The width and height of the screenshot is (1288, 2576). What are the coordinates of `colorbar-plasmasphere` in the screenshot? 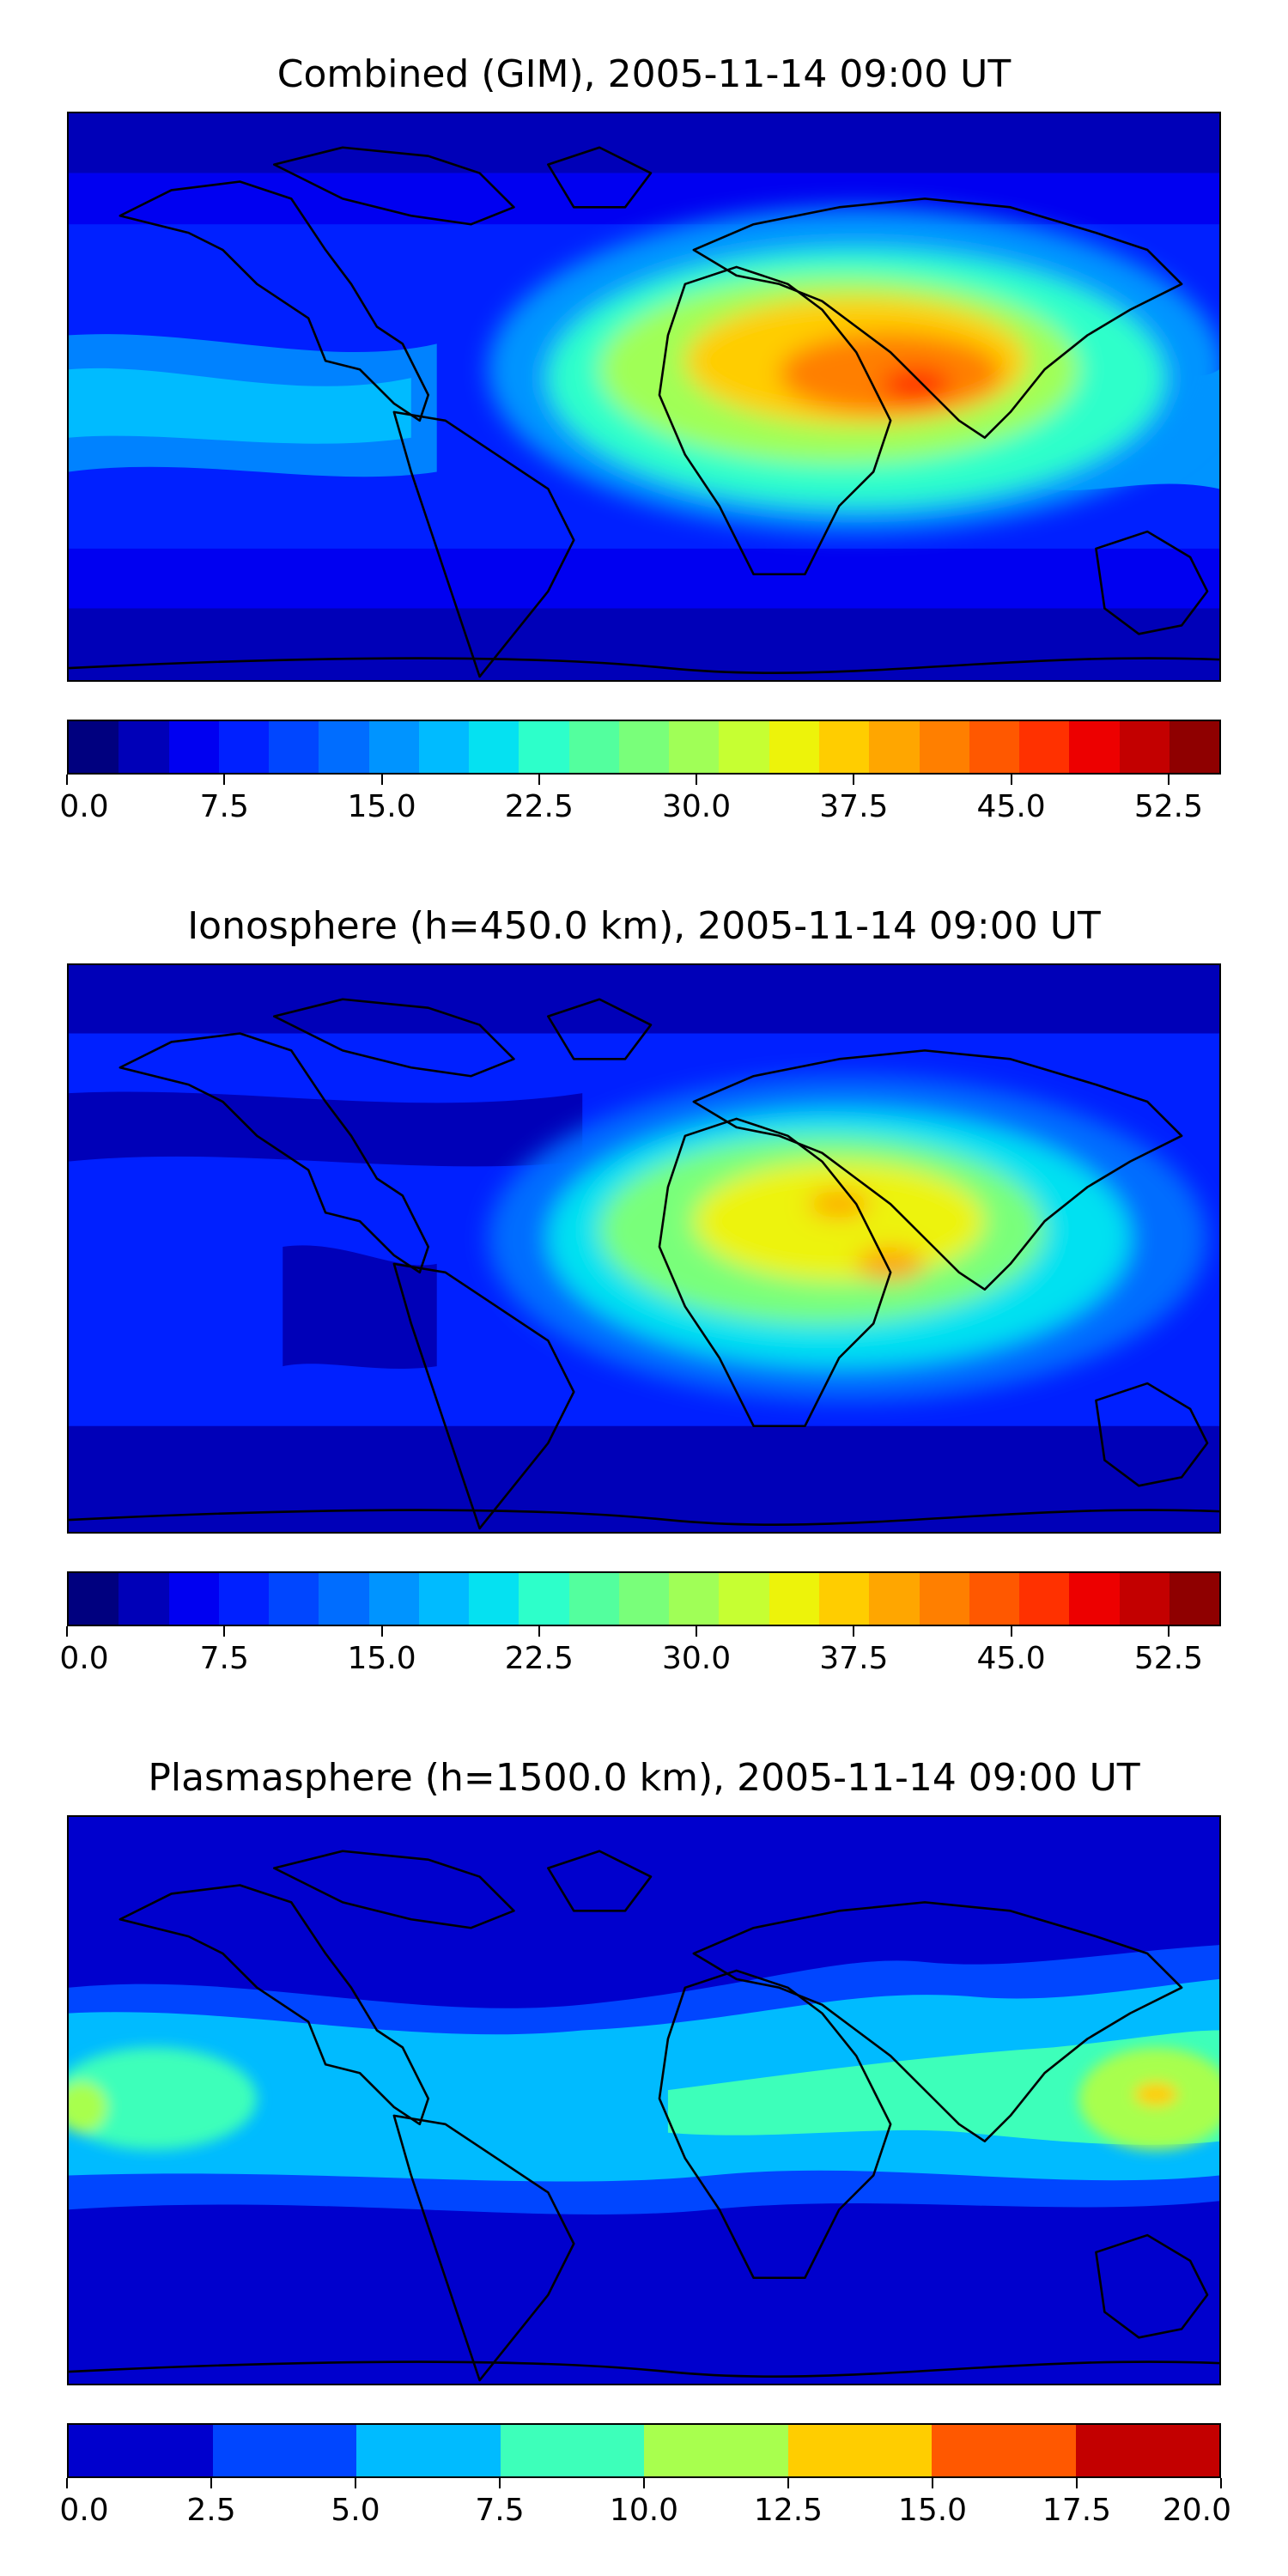 It's located at (644, 2450).